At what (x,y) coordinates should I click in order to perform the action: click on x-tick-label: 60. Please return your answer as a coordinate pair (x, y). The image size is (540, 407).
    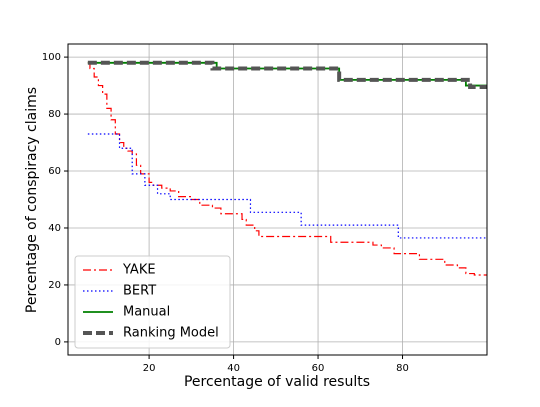
    Looking at the image, I should click on (318, 368).